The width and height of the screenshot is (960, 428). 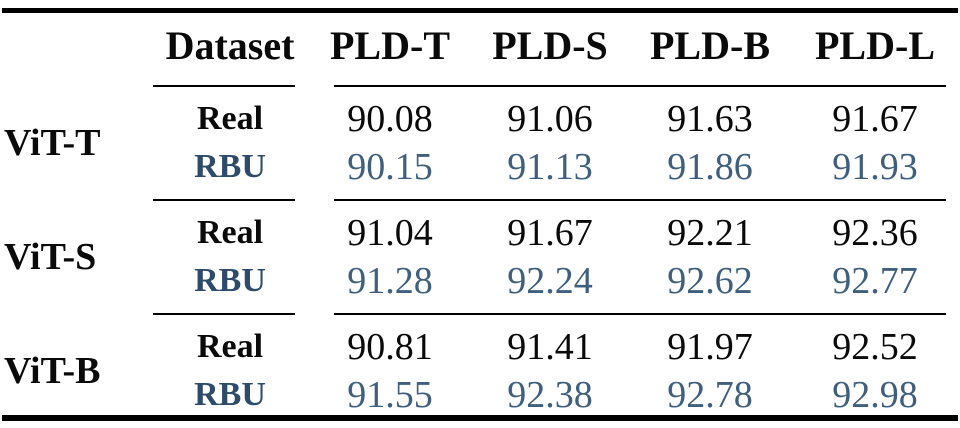 I want to click on column-header-pld-b: PLD-B, so click(x=710, y=45).